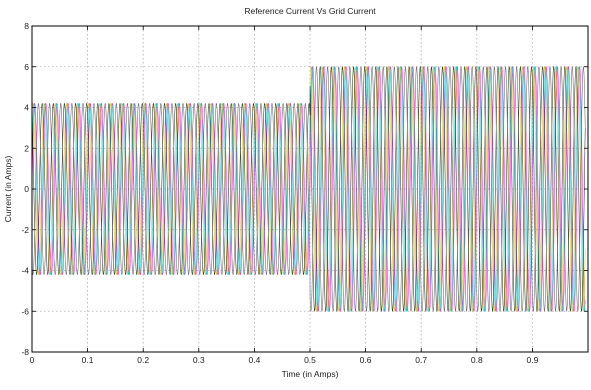  Describe the element at coordinates (25, 352) in the screenshot. I see `y-tick-label: -8` at that location.